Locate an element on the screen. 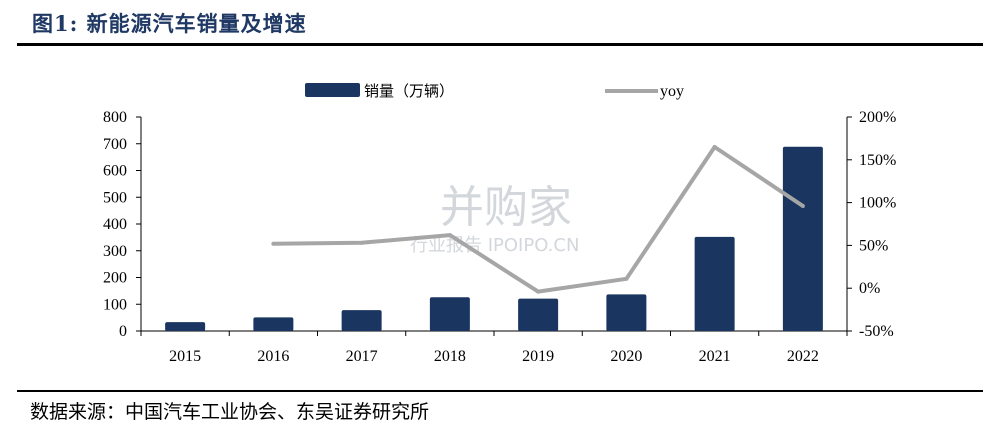 The height and width of the screenshot is (429, 1005). y-right-tick-label: 150% is located at coordinates (877, 160).